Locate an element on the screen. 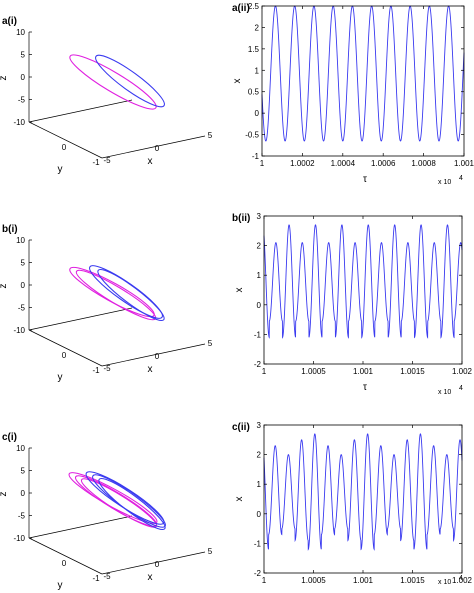 Image resolution: width=474 pixels, height=593 pixels. y-tick-label: 1.5 is located at coordinates (254, 49).